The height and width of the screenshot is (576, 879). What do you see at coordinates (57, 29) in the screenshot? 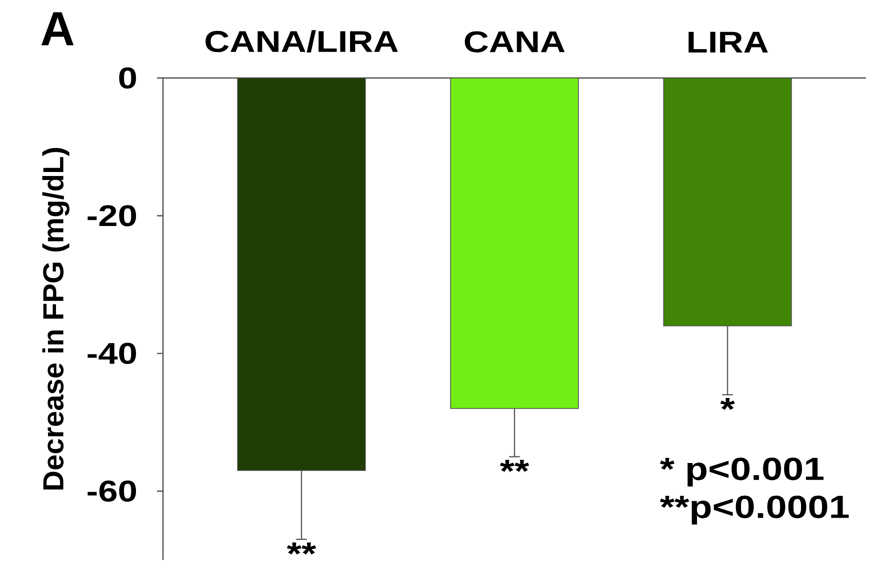
I see `chart-title: A` at bounding box center [57, 29].